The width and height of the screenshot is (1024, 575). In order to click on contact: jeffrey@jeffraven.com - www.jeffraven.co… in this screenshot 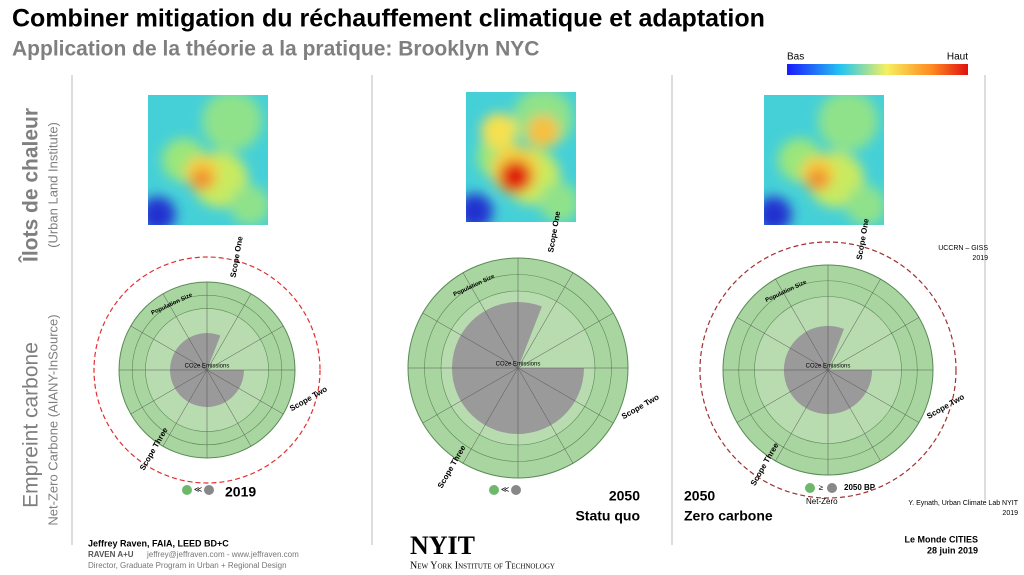, I will do `click(222, 554)`.